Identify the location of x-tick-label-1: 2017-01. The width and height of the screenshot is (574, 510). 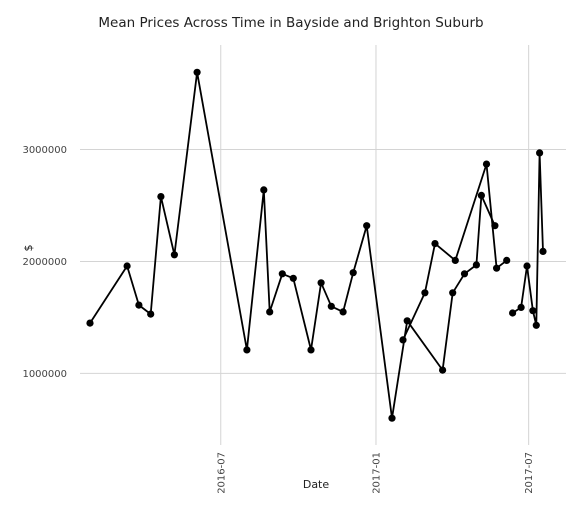
(376, 473).